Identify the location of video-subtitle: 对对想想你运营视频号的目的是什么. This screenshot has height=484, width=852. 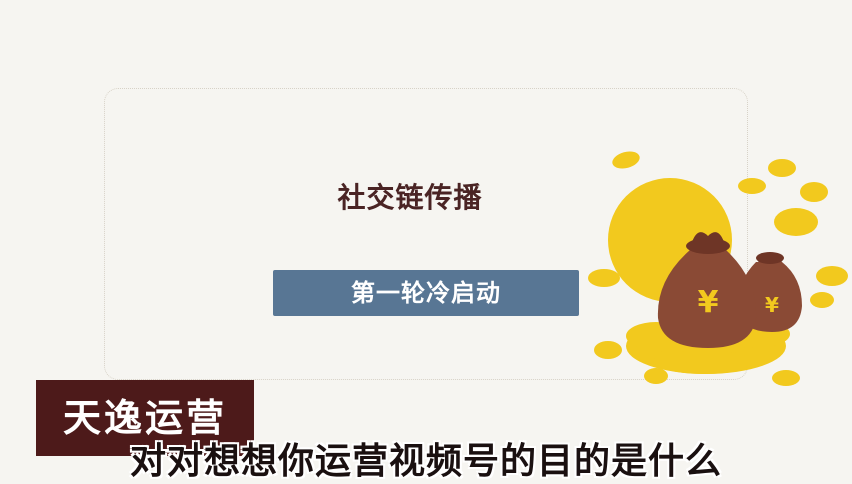
(426, 458).